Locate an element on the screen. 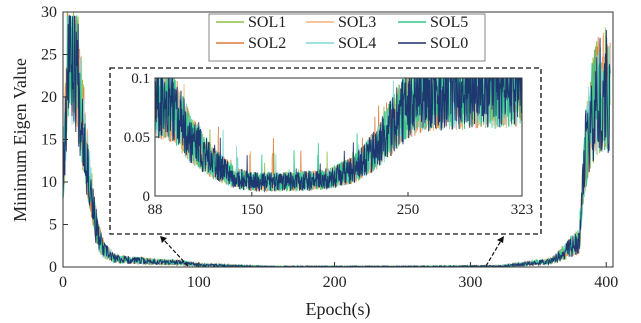  inset-x-tick-label: 88 is located at coordinates (155, 210).